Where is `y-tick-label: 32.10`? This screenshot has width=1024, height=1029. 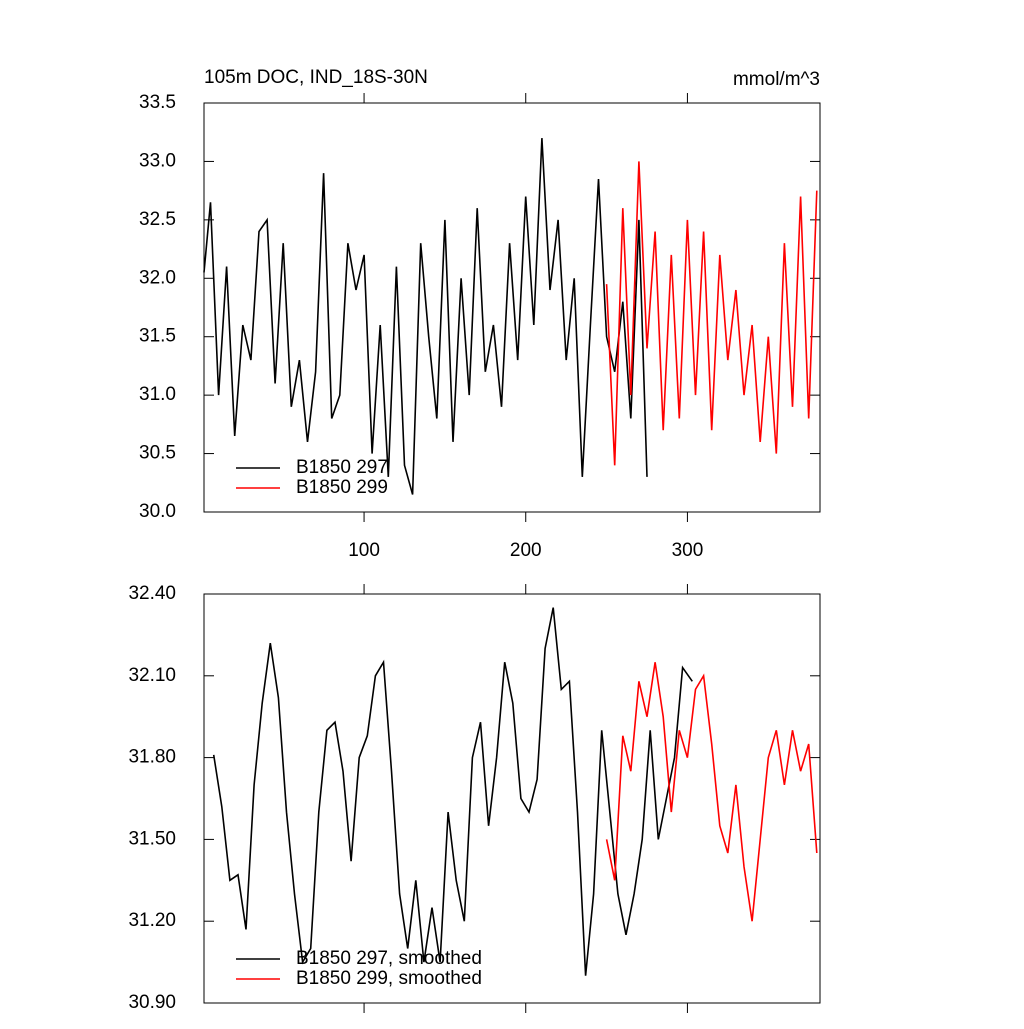 y-tick-label: 32.10 is located at coordinates (152, 675).